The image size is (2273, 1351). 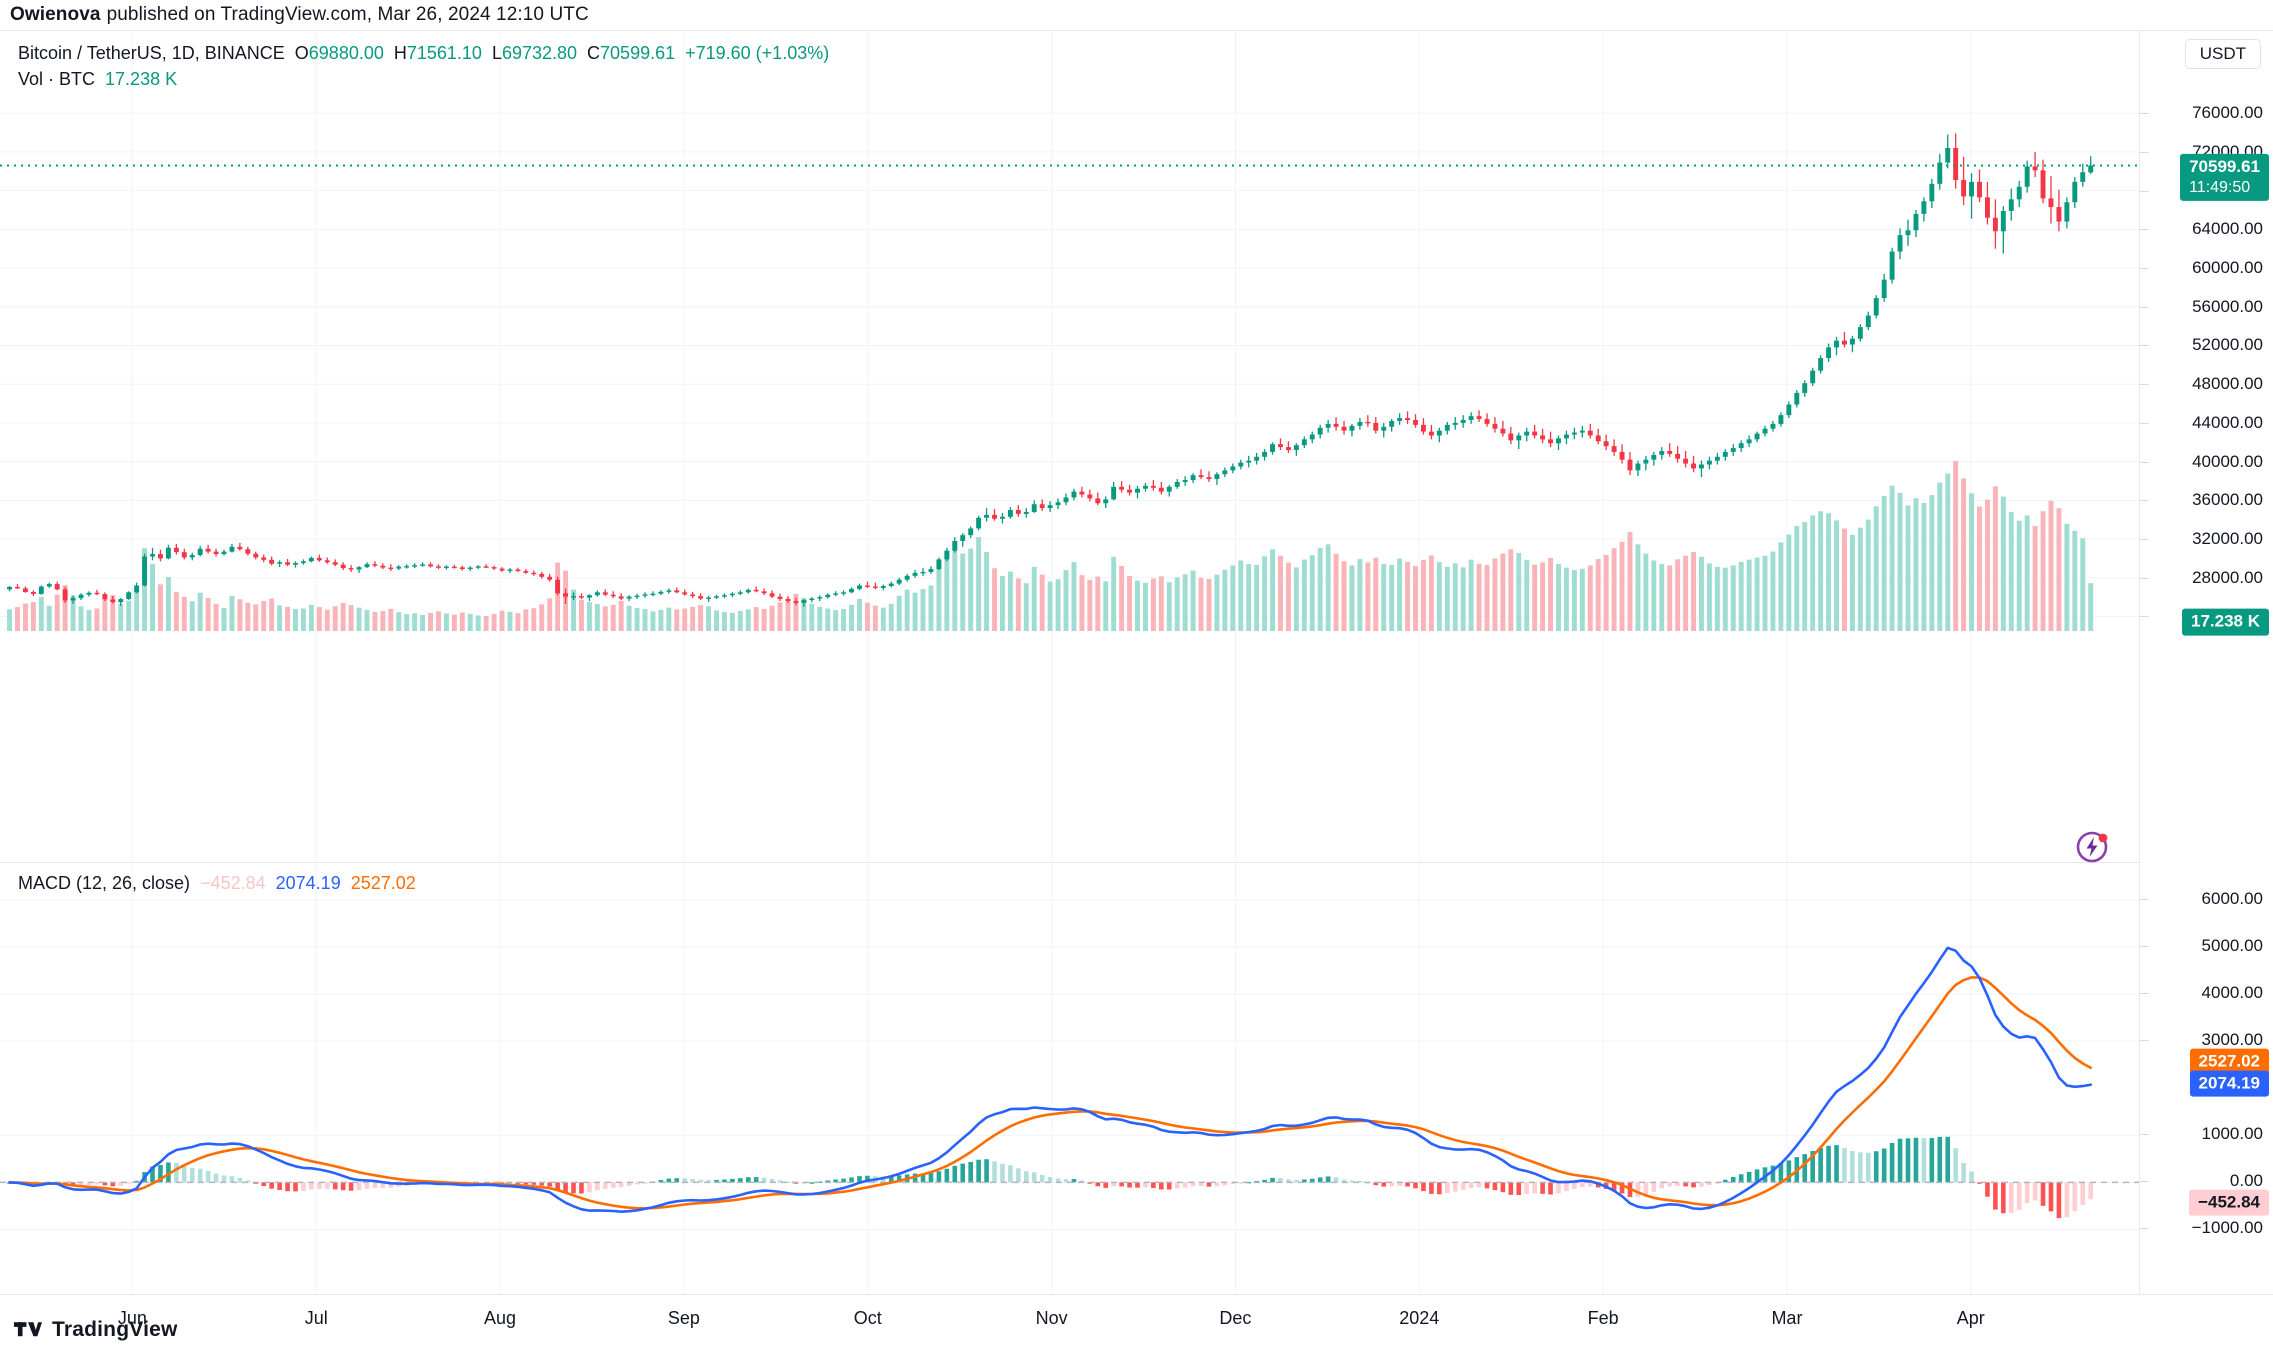 What do you see at coordinates (2227, 422) in the screenshot?
I see `price-tick-44000: 44000.00` at bounding box center [2227, 422].